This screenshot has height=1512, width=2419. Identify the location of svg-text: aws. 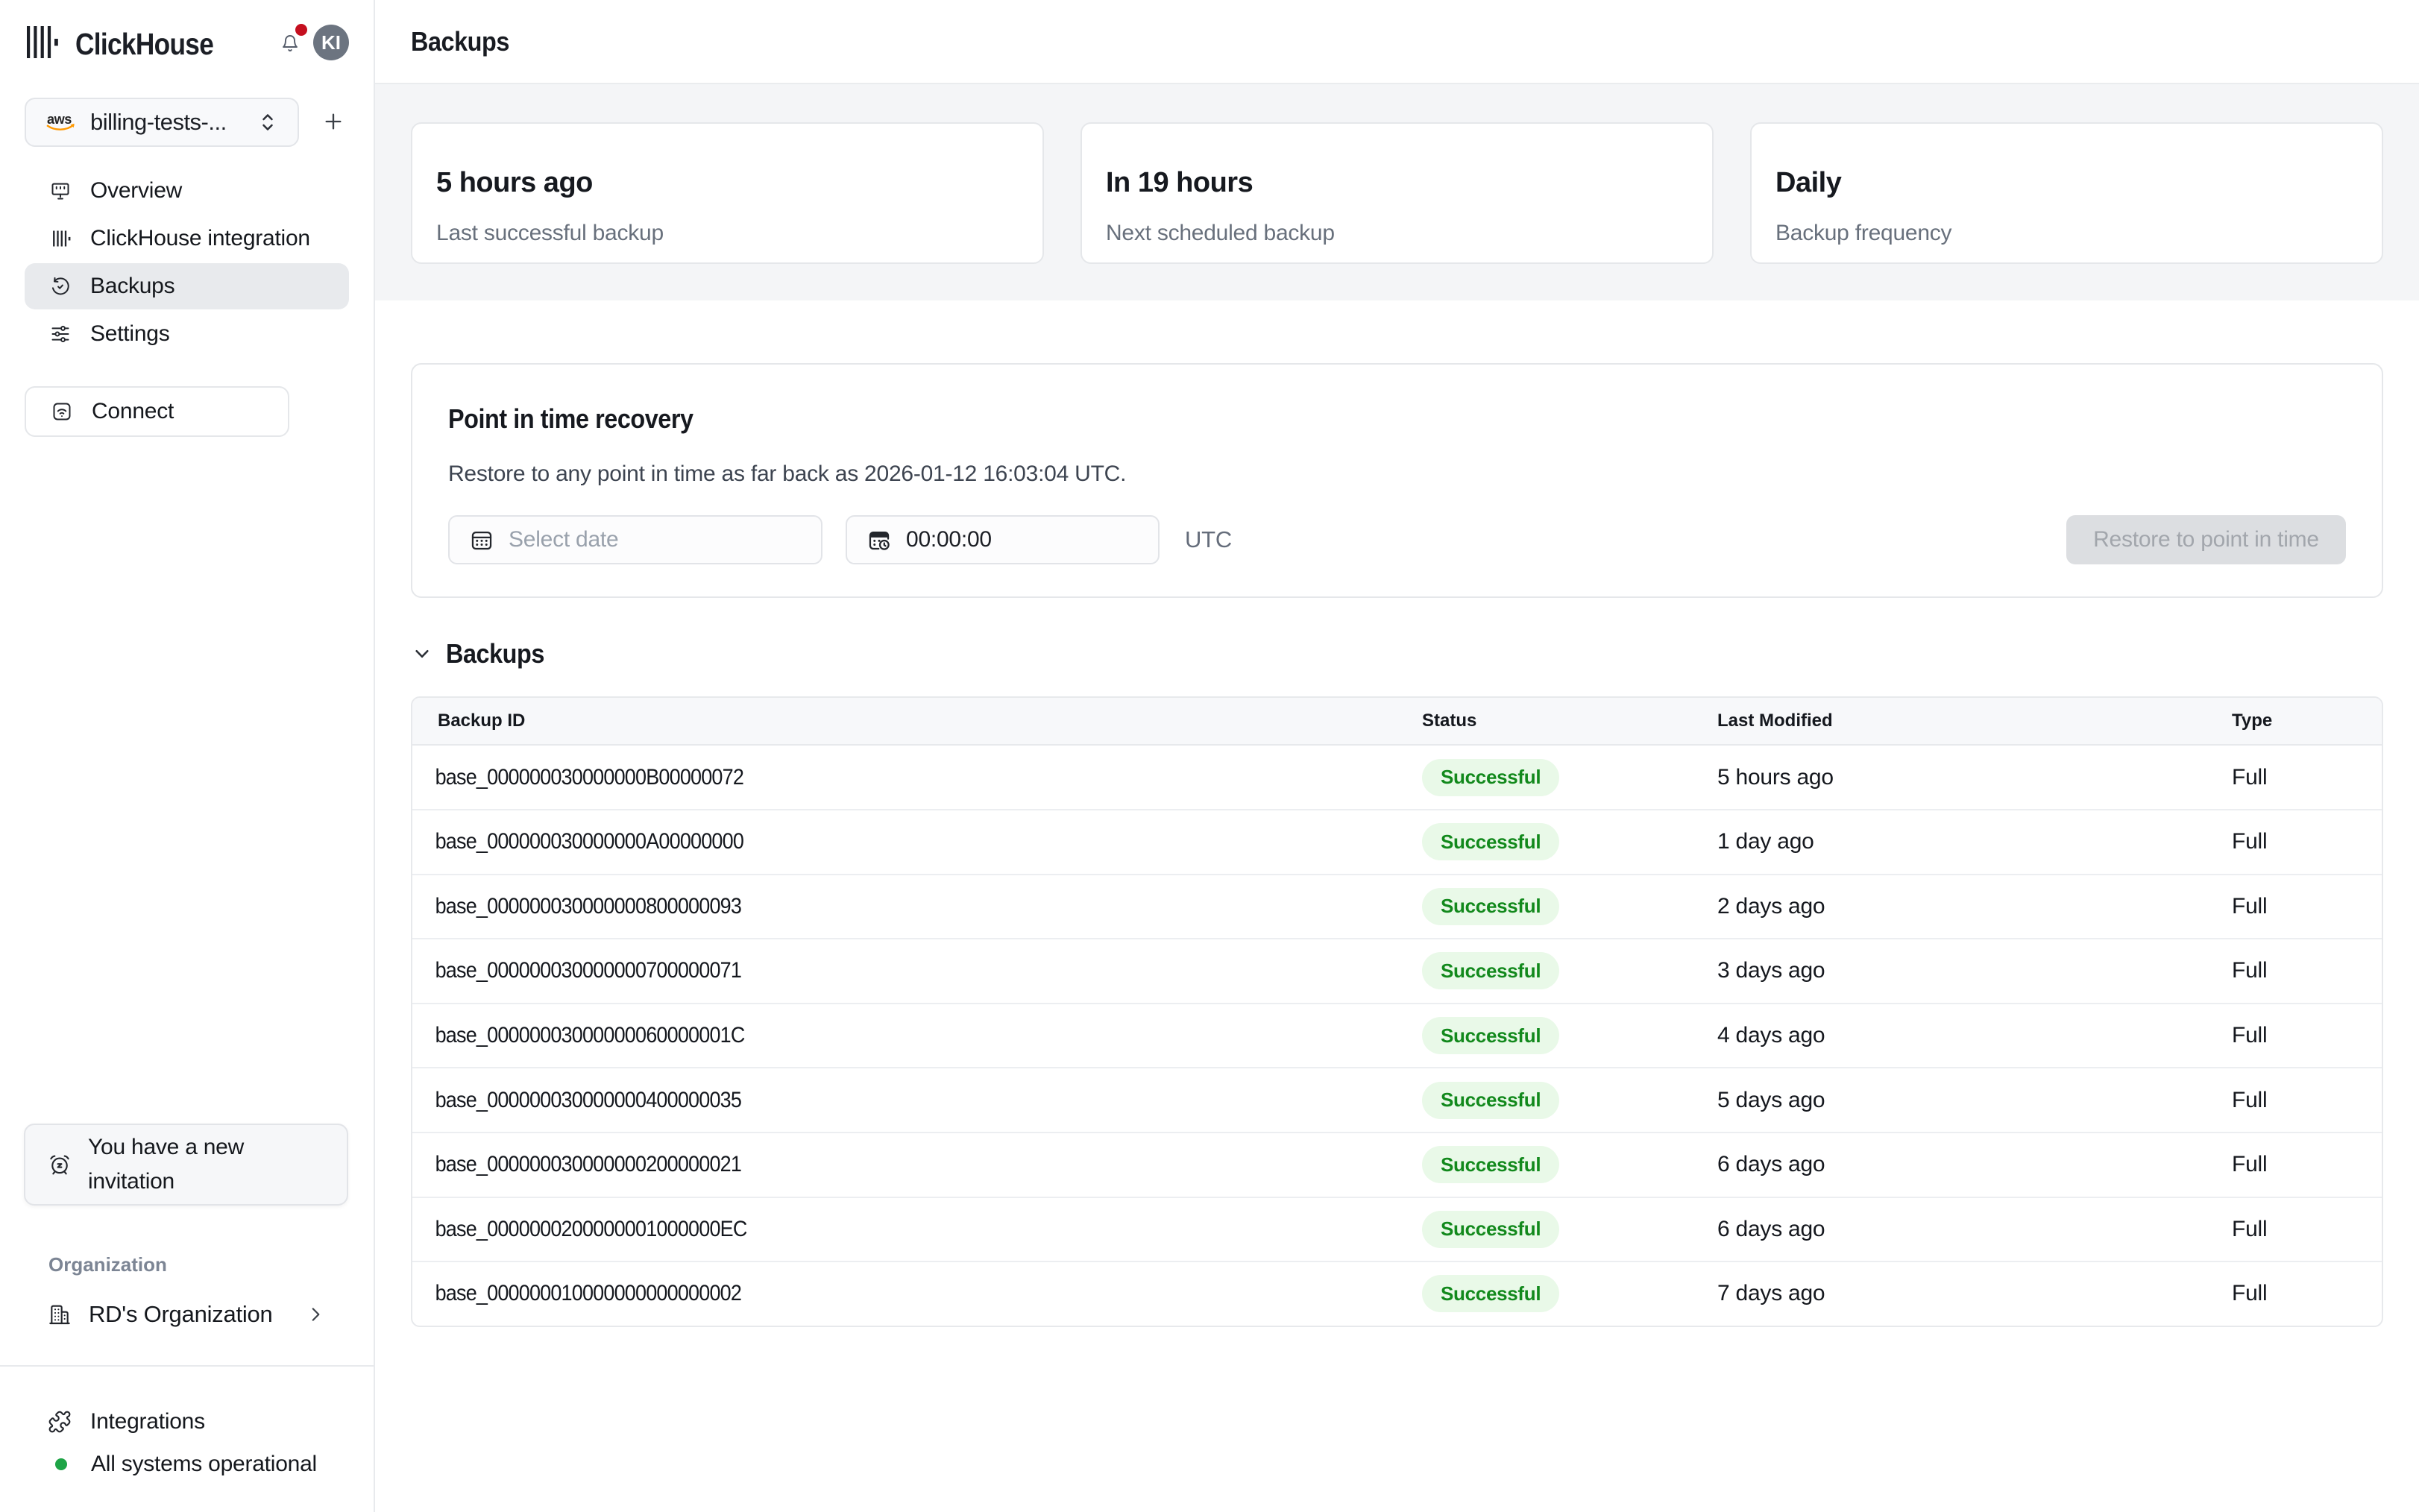
(59, 119).